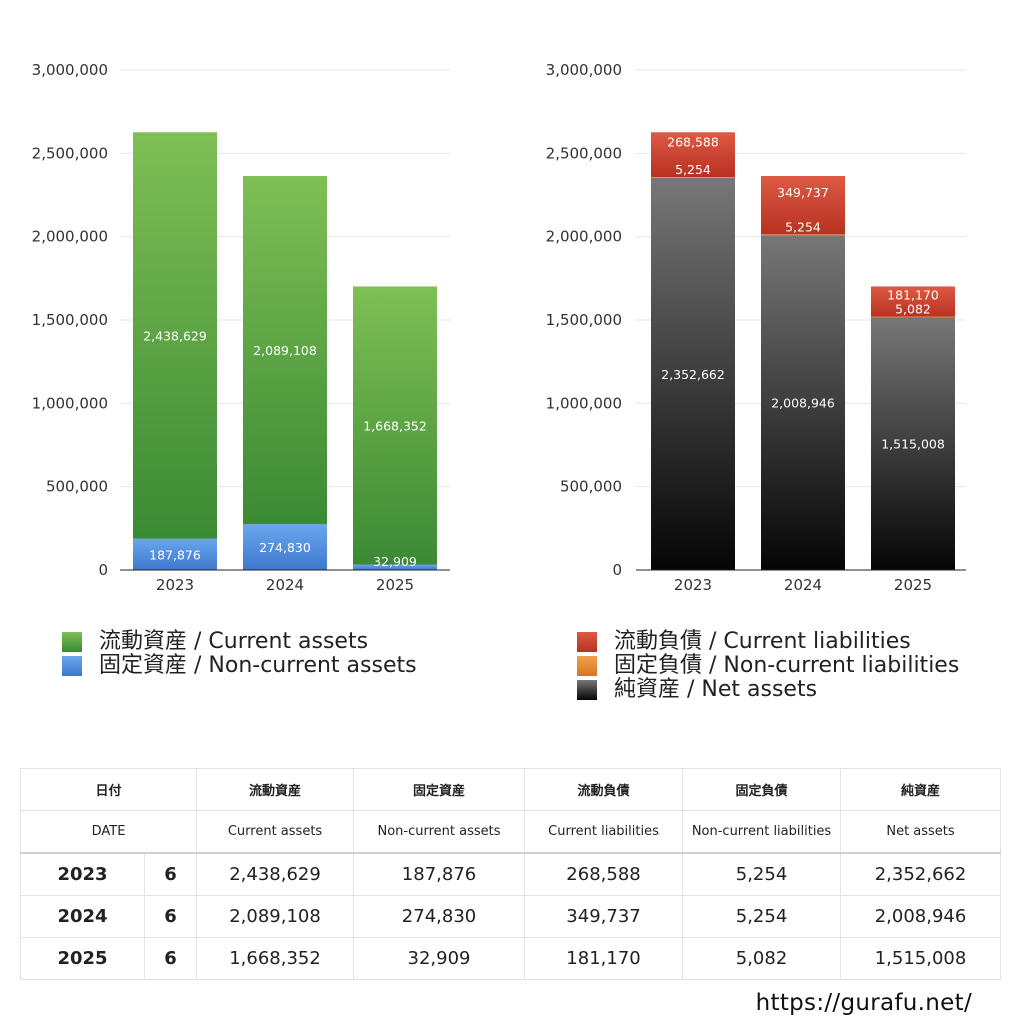  I want to click on non-current-assets-cell: 187,876, so click(439, 874).